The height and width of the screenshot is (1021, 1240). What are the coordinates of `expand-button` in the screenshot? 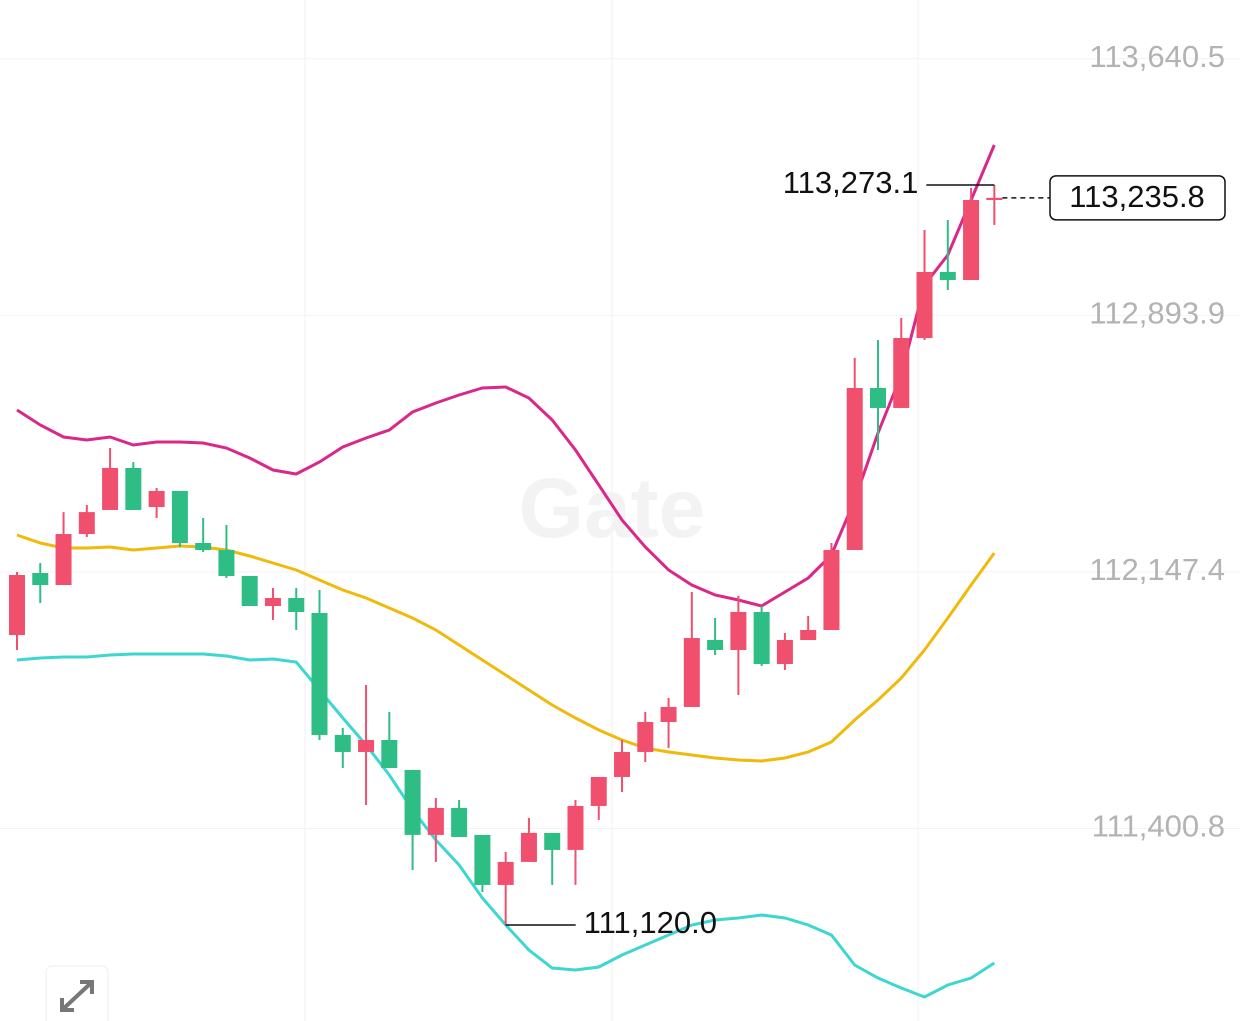 It's located at (77, 993).